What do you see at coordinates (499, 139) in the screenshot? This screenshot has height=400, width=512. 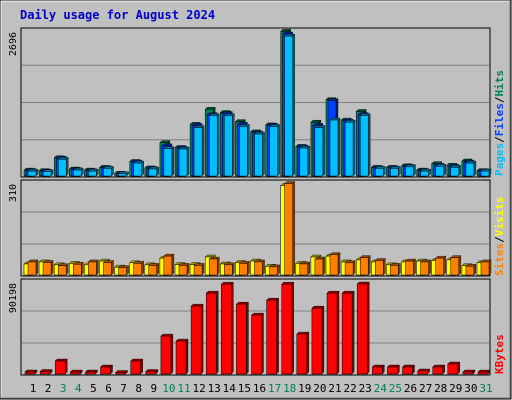 I see `legend-sep-1: /` at bounding box center [499, 139].